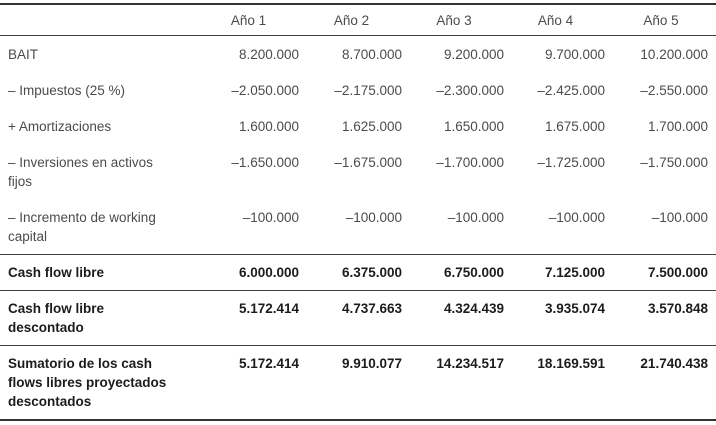 This screenshot has width=716, height=425. Describe the element at coordinates (679, 217) in the screenshot. I see `value-cell-year-5: –100.000` at that location.